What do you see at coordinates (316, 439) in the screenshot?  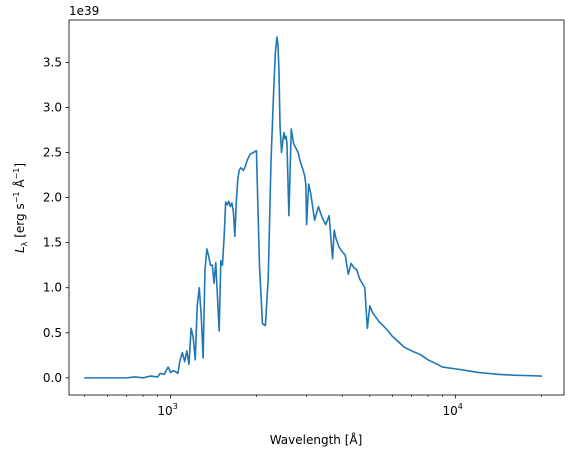 I see `x-axis-label: Wavelength [Å]` at bounding box center [316, 439].